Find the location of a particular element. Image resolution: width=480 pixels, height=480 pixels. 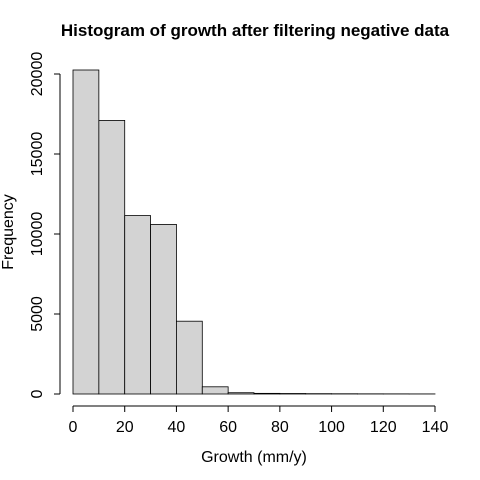

x-axis: 0 20 40 60 80 100 120 140 is located at coordinates (259, 420).